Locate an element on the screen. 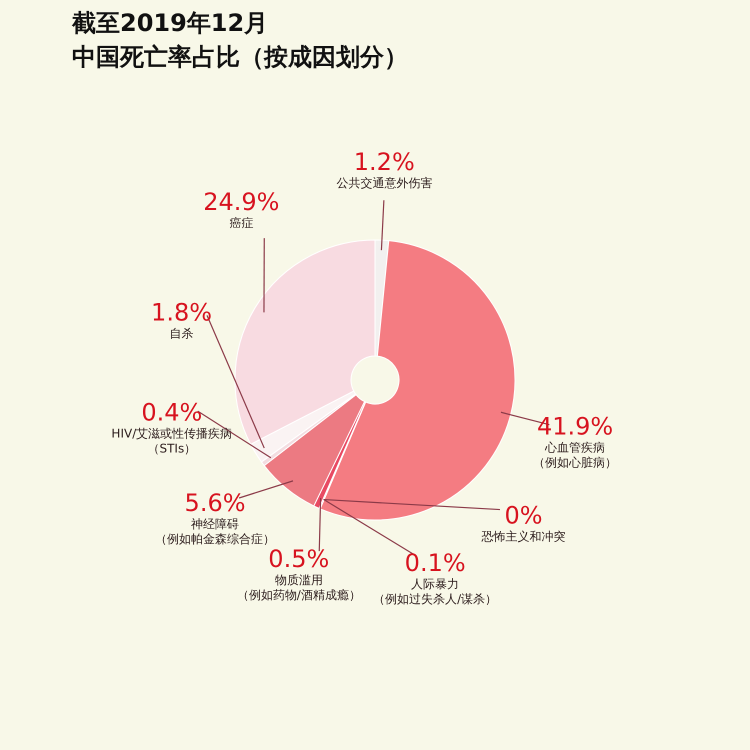 The height and width of the screenshot is (750, 750). slice-label: HIV/艾滋或性传播疾病（STIs） is located at coordinates (171, 441).